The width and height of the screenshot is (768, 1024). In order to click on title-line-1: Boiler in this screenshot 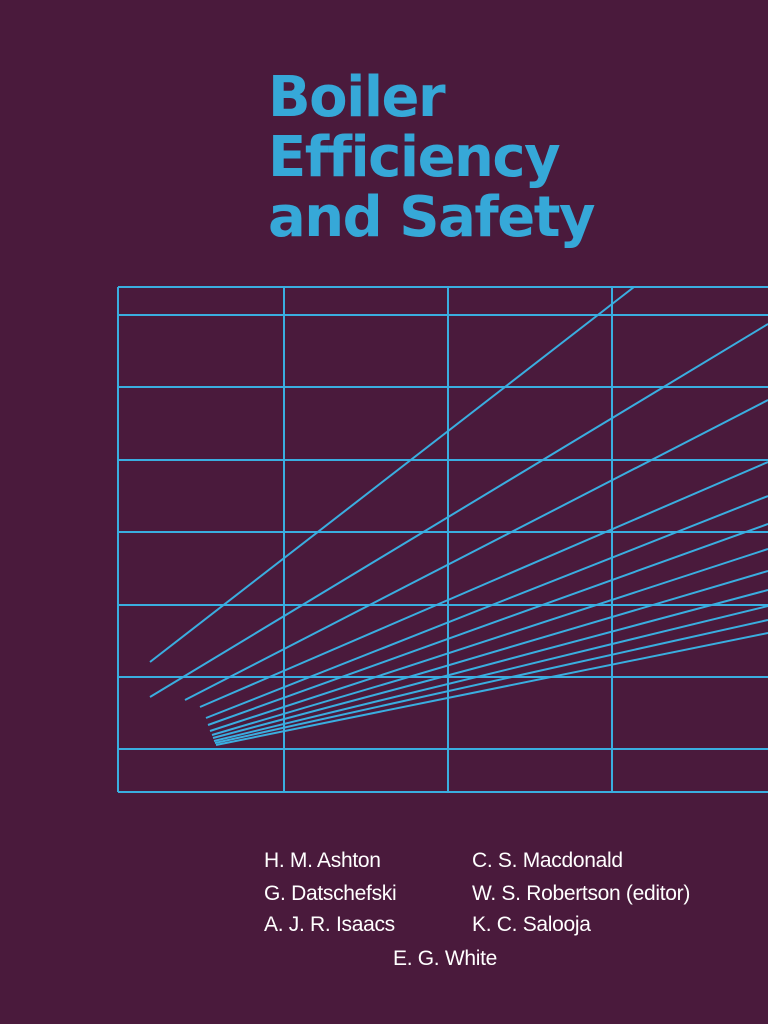, I will do `click(357, 97)`.